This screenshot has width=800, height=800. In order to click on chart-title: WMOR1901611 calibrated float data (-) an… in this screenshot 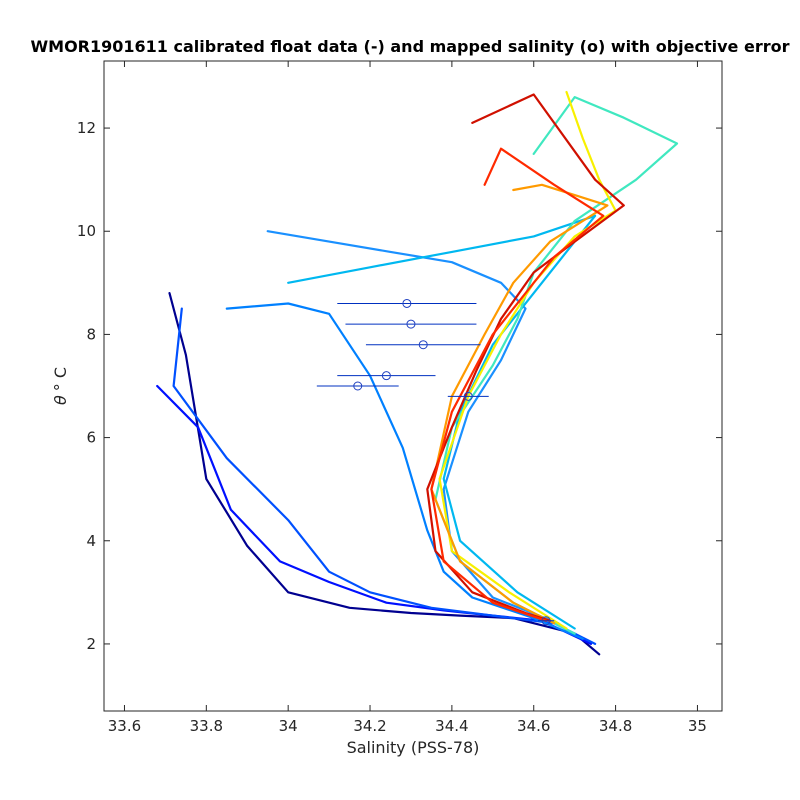, I will do `click(410, 46)`.